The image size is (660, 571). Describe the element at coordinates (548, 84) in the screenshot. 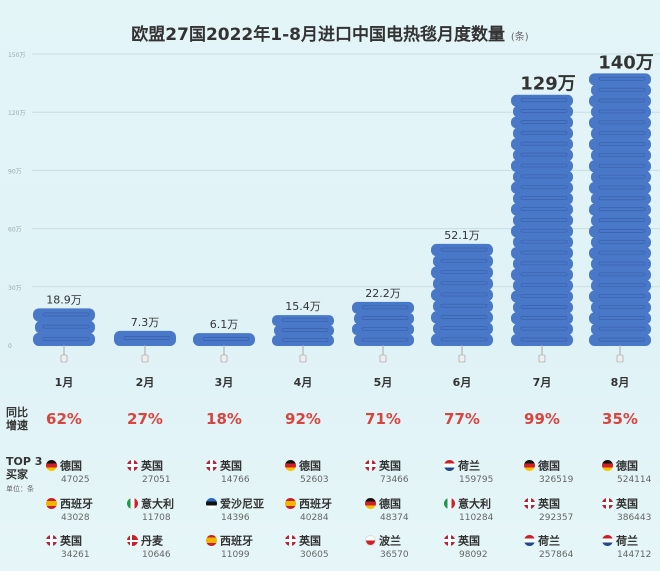

I see `bar-value-label: 129万` at that location.